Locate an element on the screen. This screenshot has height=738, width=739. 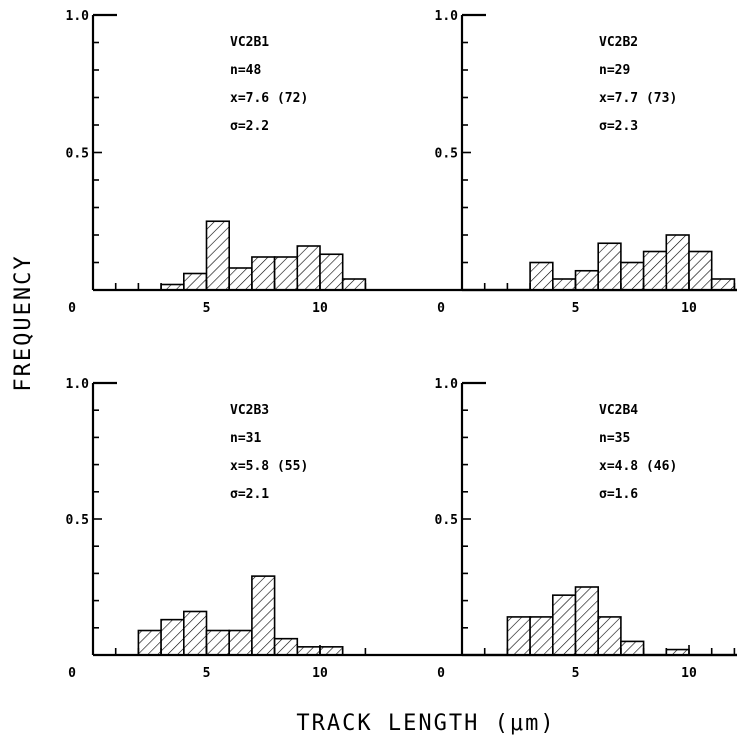
panel-annotation: σ=2.2 is located at coordinates (249, 126).